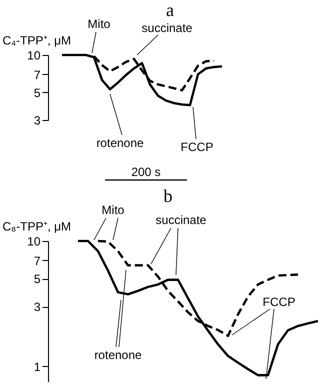 Image resolution: width=332 pixels, height=391 pixels. Describe the element at coordinates (279, 302) in the screenshot. I see `annotation: FCCP` at that location.